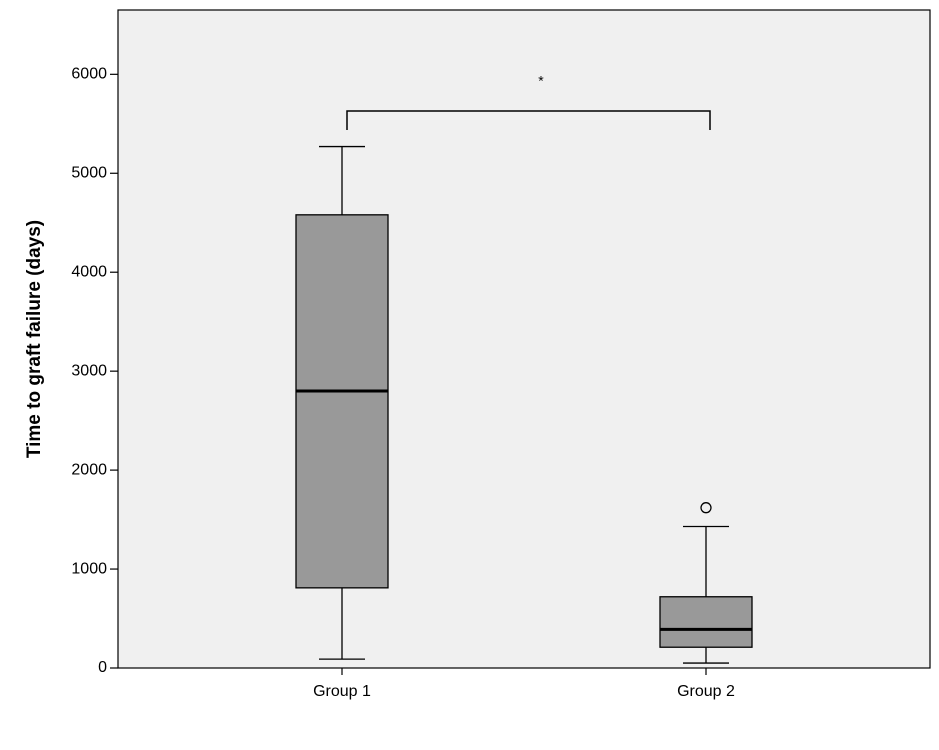 This screenshot has height=750, width=939. I want to click on x-tick-label: Group 1, so click(342, 691).